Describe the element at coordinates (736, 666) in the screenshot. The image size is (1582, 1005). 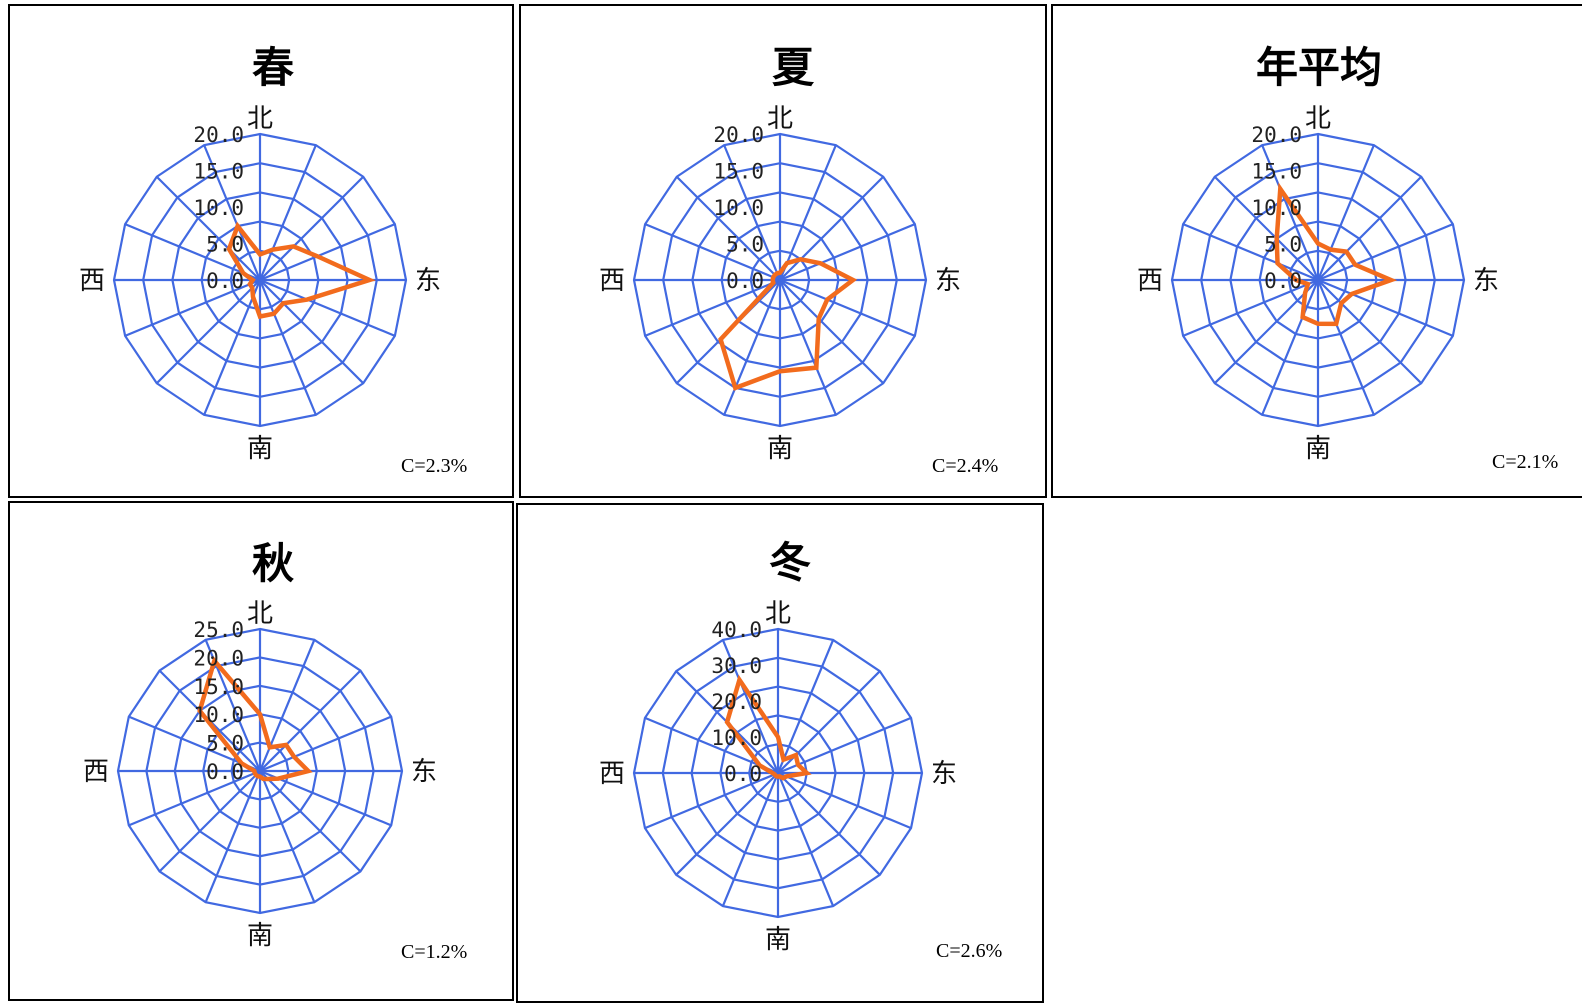
I see `tick-label: 30.0` at that location.